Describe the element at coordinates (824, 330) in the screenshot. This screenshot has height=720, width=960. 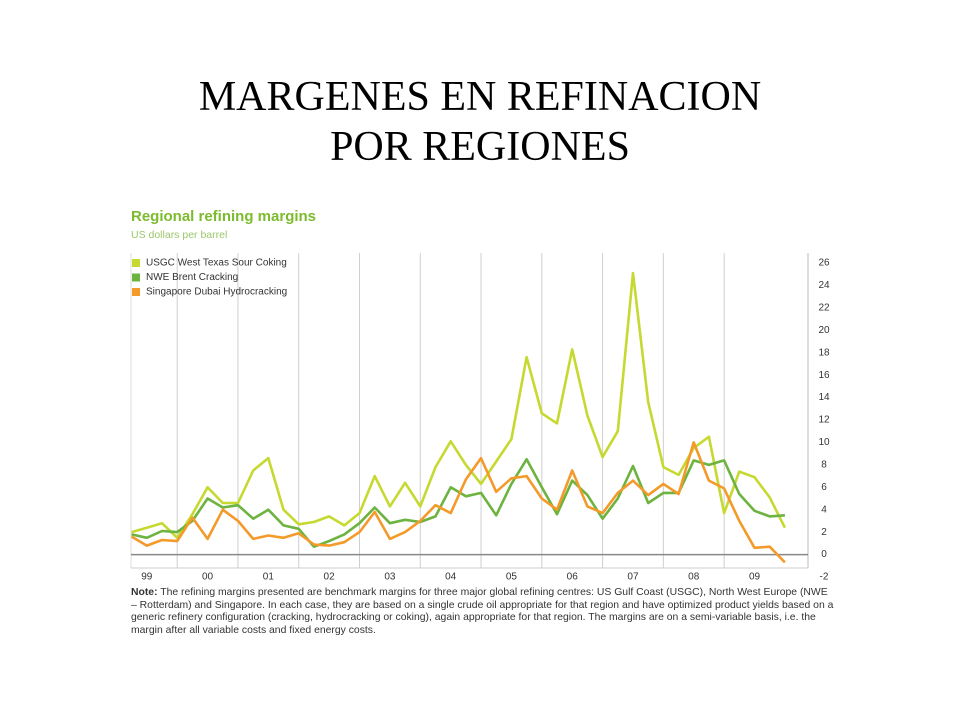
I see `y-tick-label: 20` at that location.